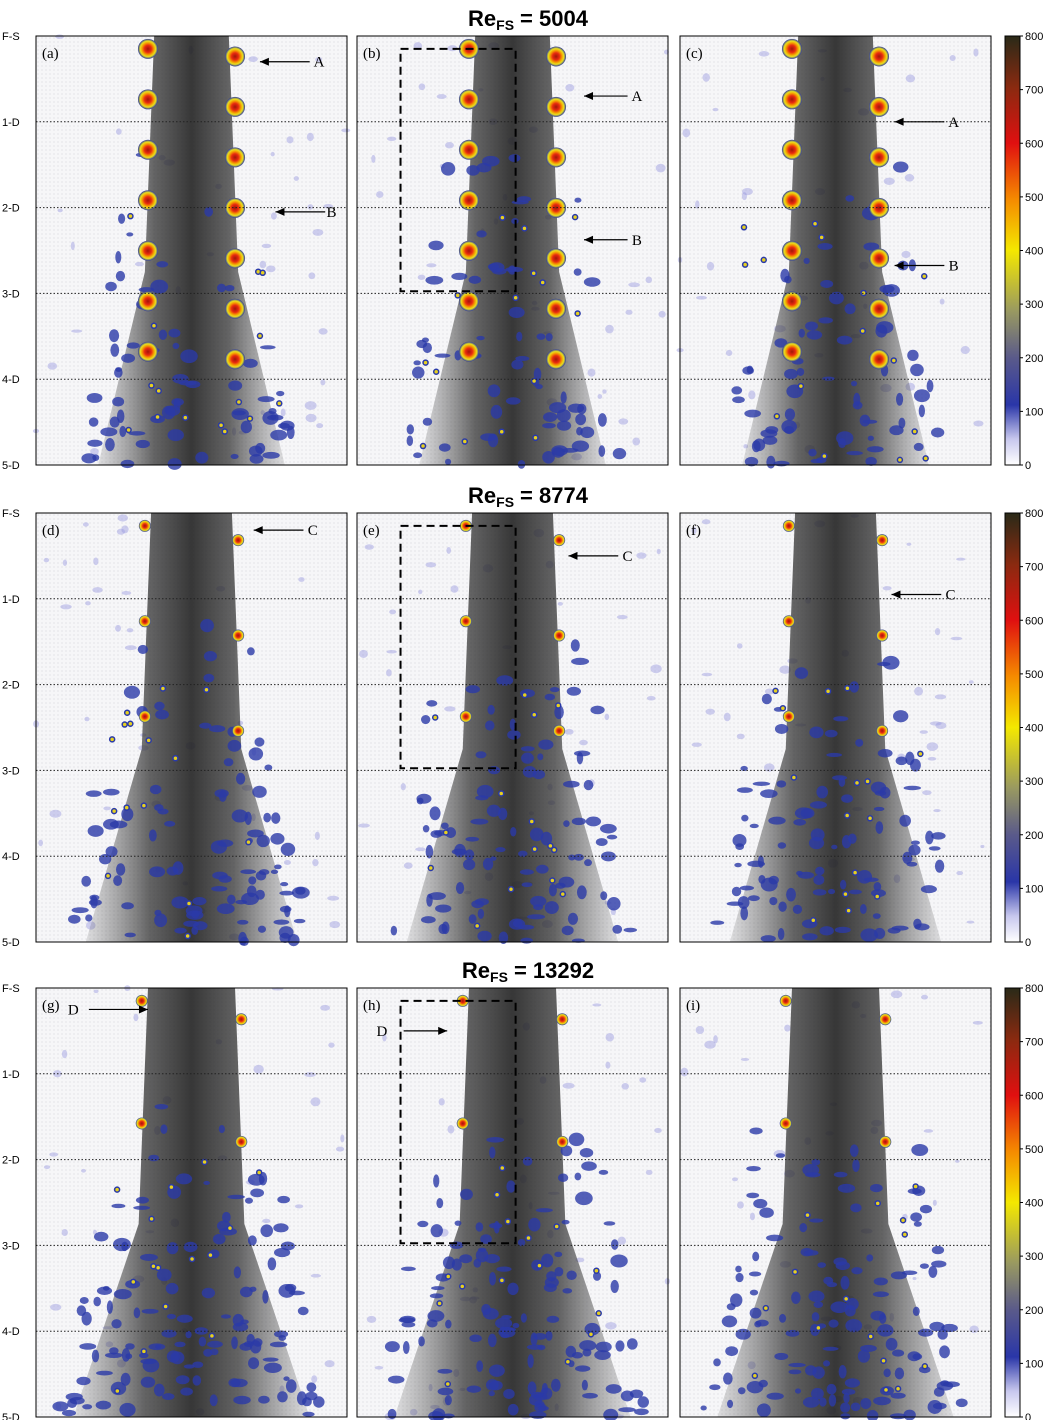  I want to click on panel-label: (g), so click(51, 1006).